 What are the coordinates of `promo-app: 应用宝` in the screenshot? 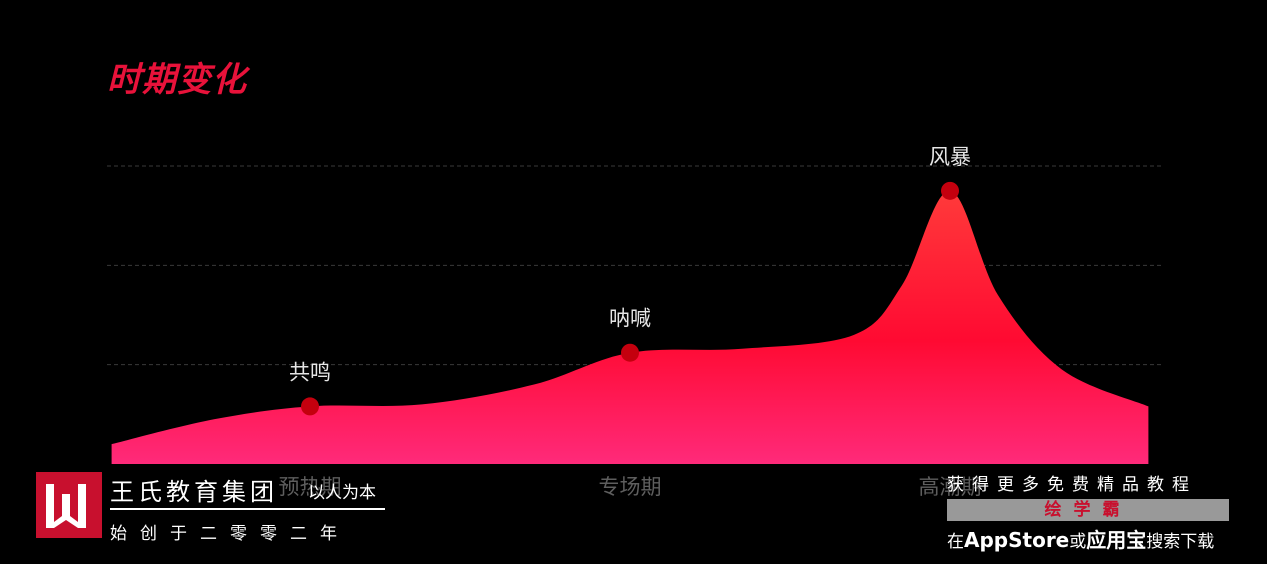 It's located at (1116, 540).